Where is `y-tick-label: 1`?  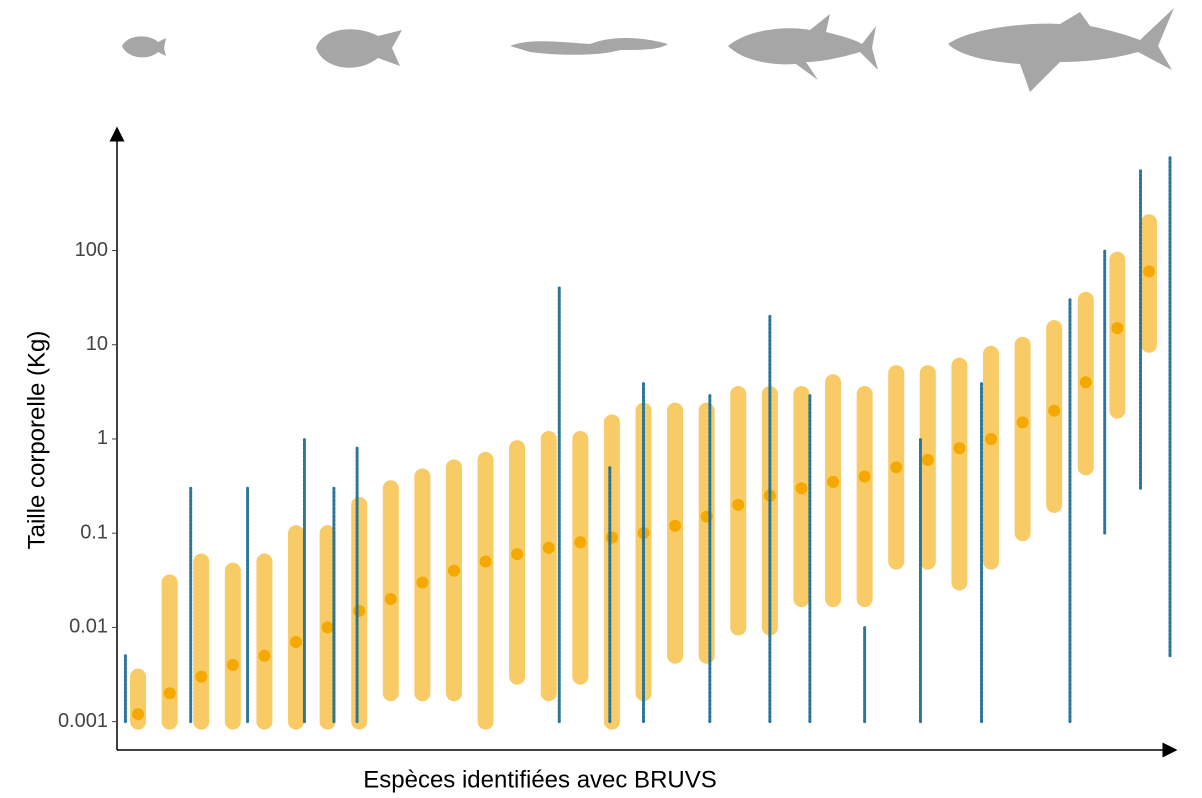
y-tick-label: 1 is located at coordinates (102, 438).